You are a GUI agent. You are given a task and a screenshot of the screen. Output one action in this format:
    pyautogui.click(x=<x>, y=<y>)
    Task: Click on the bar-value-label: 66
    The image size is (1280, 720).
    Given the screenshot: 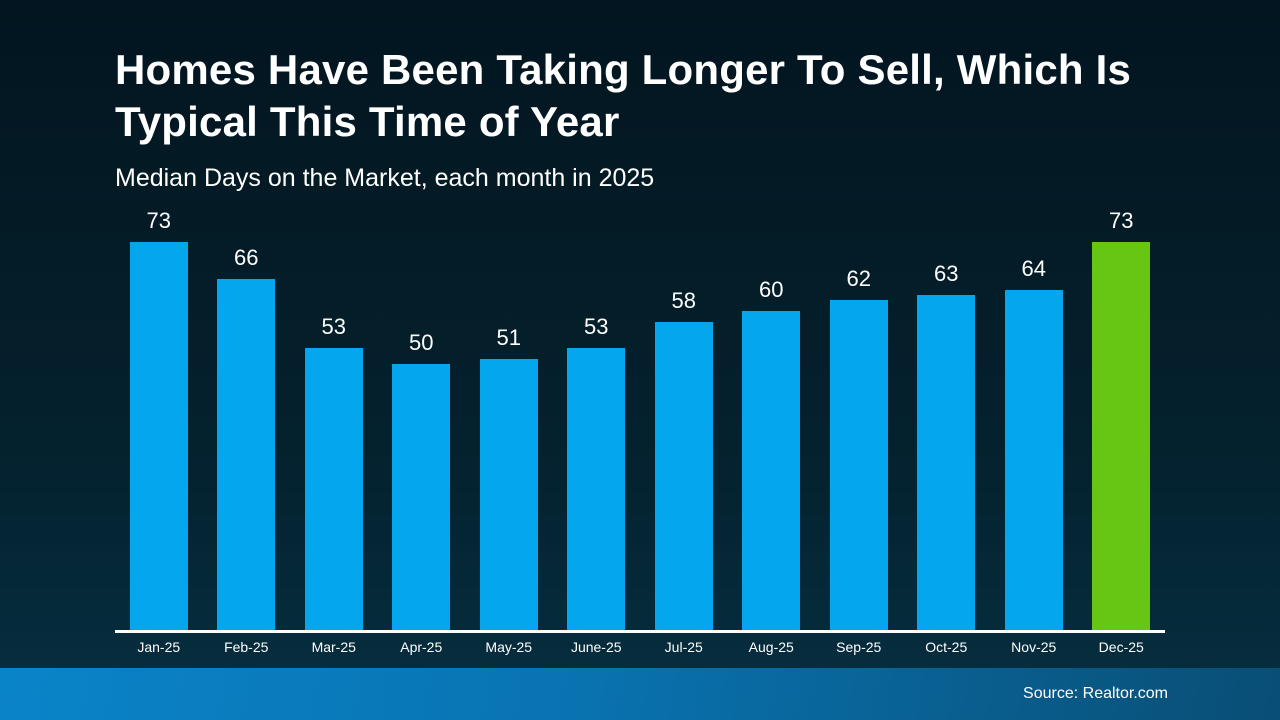 What is the action you would take?
    pyautogui.click(x=246, y=257)
    